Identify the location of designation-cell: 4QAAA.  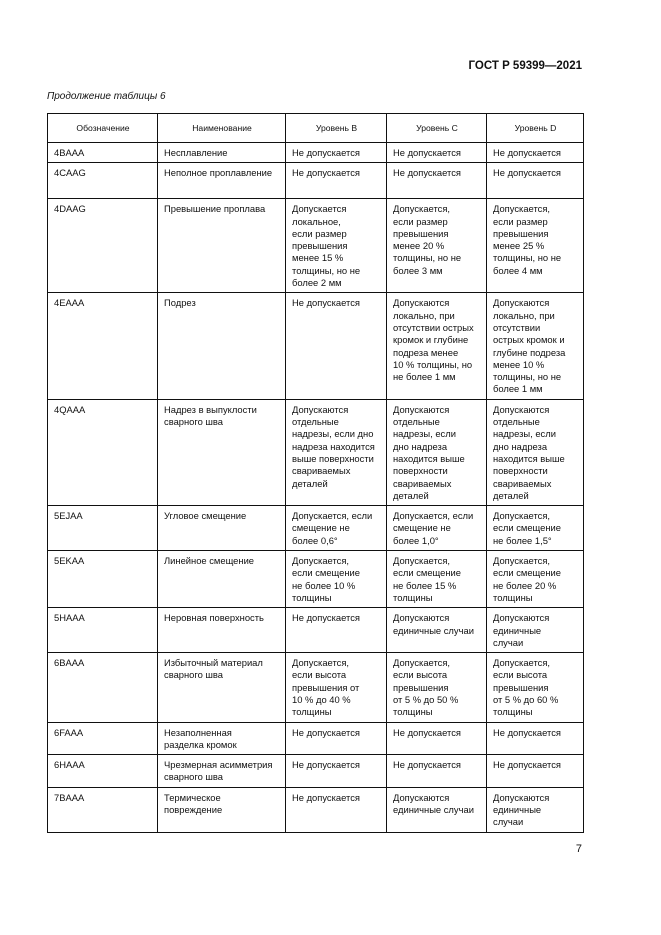
(102, 452).